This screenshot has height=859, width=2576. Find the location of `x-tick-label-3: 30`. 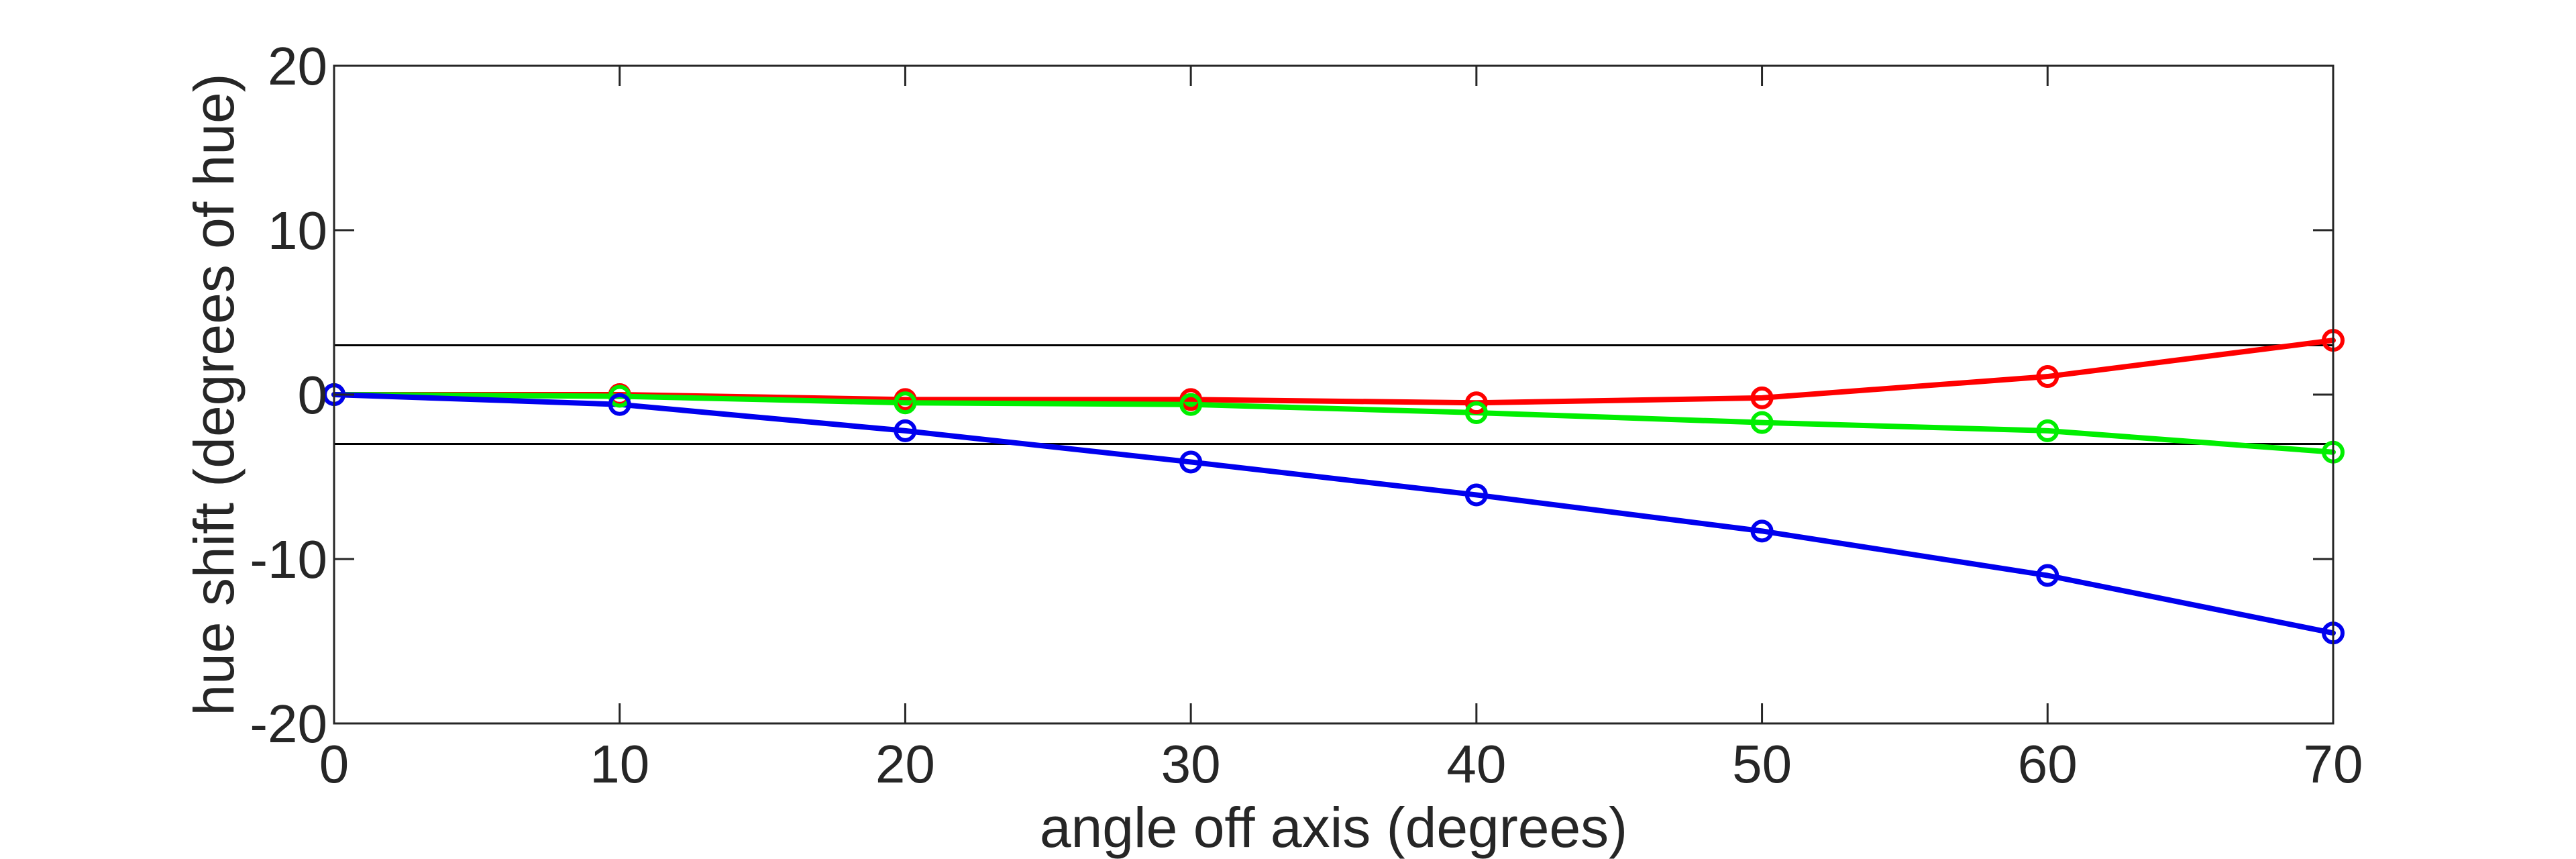

x-tick-label-3: 30 is located at coordinates (1191, 764).